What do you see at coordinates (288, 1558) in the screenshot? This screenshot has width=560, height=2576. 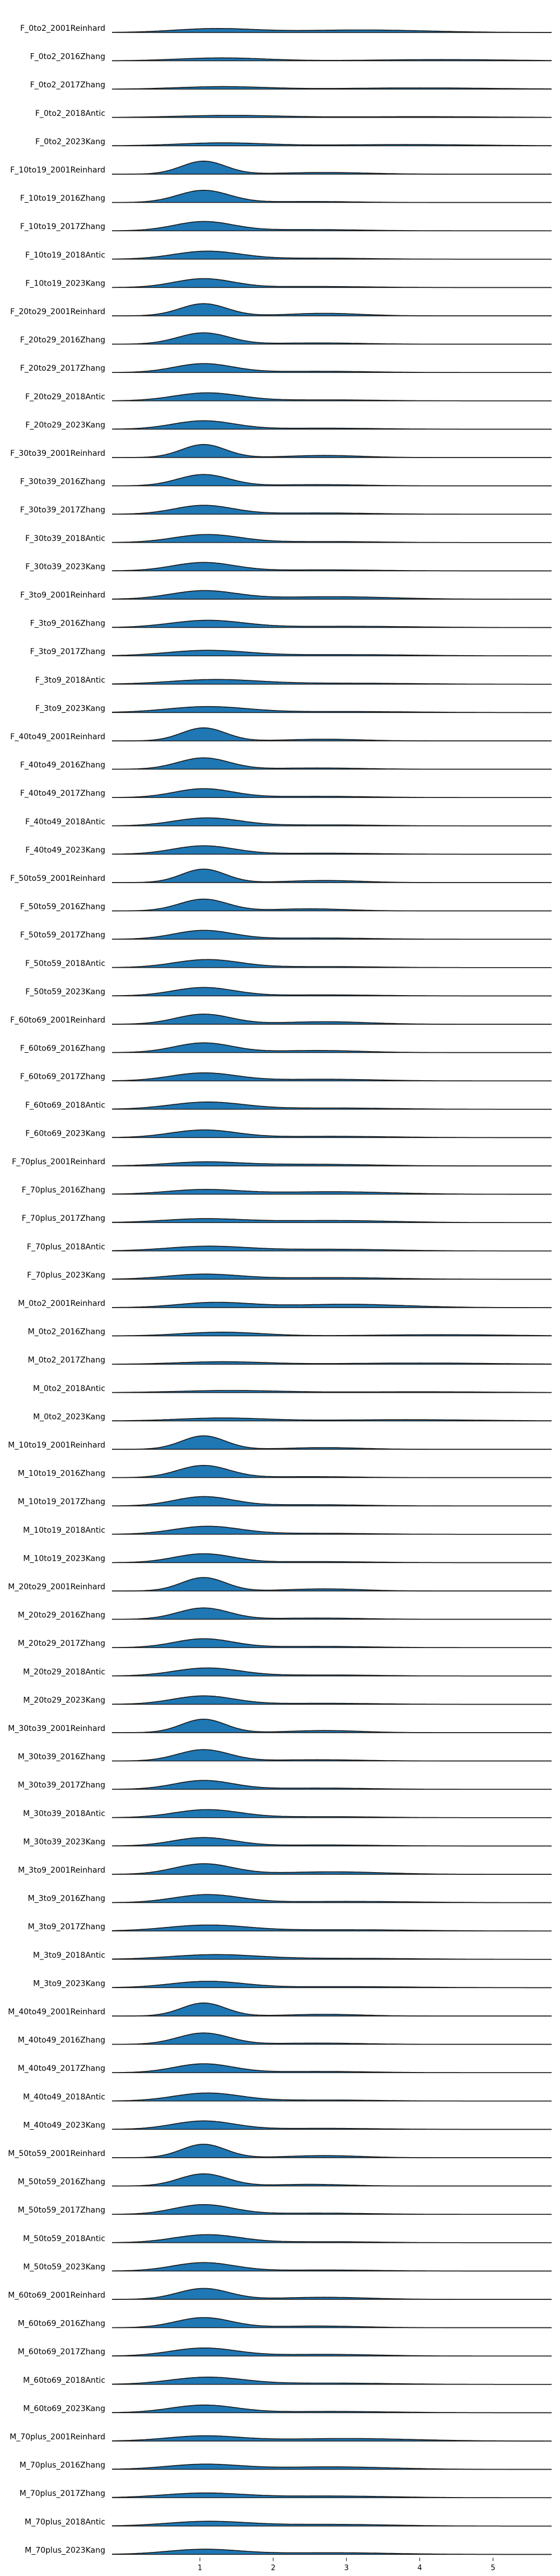 I see `ridge-row: M_10to19_2023Kang` at bounding box center [288, 1558].